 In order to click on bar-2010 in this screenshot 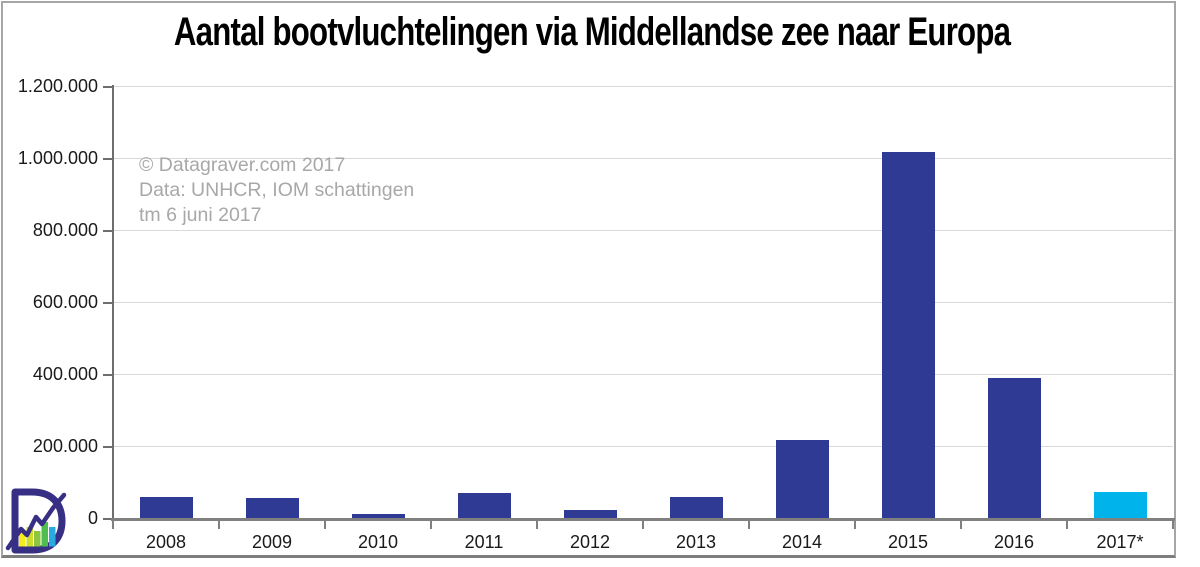, I will do `click(378, 515)`.